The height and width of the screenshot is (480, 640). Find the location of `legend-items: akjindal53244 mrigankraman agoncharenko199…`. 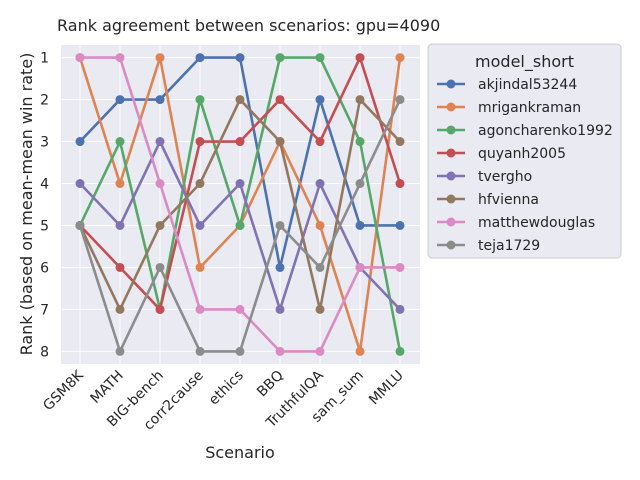

legend-items: akjindal53244 mrigankraman agoncharenko199… is located at coordinates (525, 165).